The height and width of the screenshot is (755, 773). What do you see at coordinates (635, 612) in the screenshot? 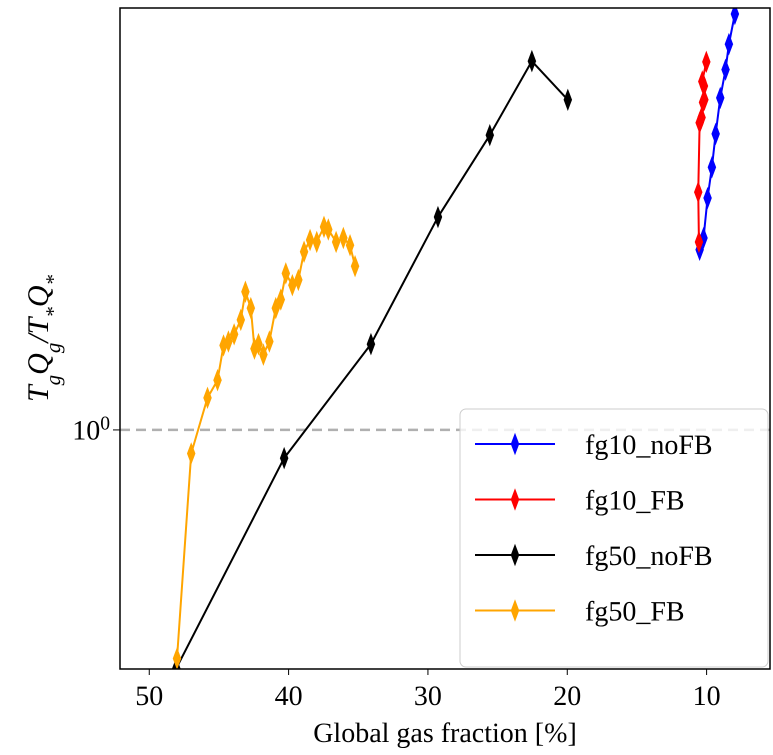
I see `legend-label: fg50_FB` at bounding box center [635, 612].